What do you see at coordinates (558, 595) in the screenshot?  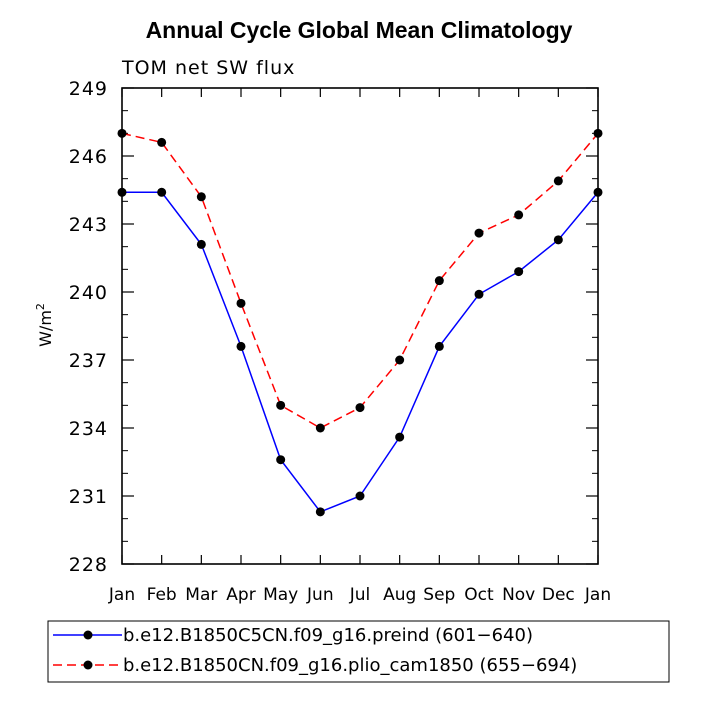 I see `x-tick-label: Dec` at bounding box center [558, 595].